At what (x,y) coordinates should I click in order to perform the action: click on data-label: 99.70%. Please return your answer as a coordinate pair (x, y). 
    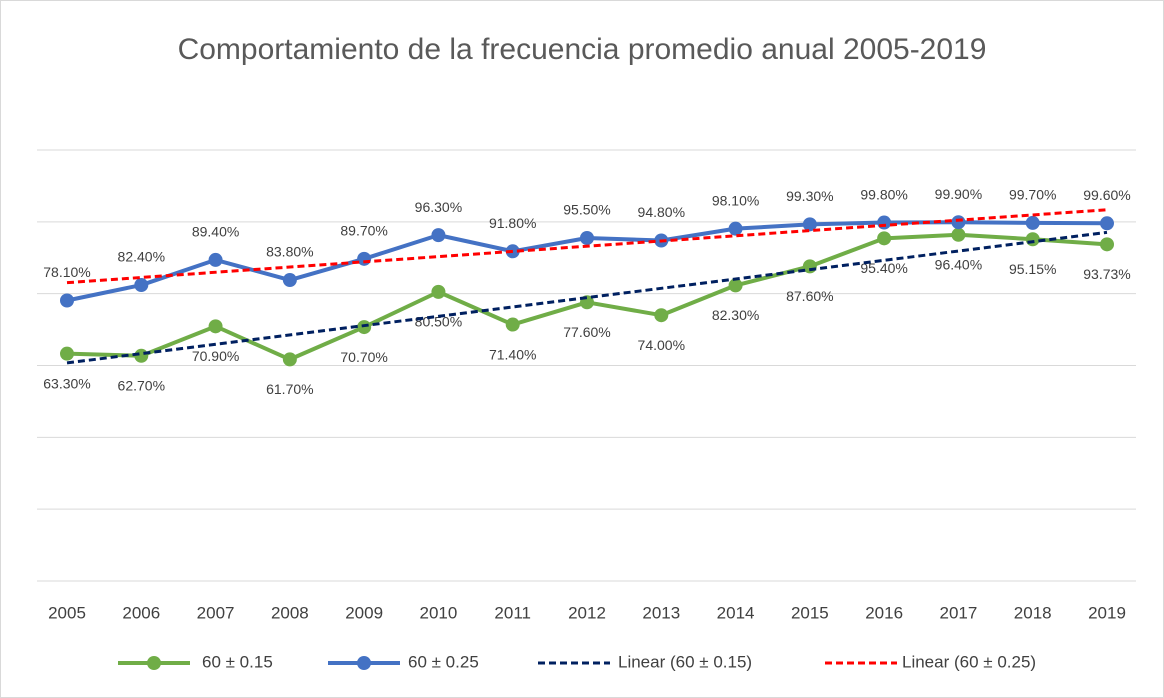
    Looking at the image, I should click on (1032, 195).